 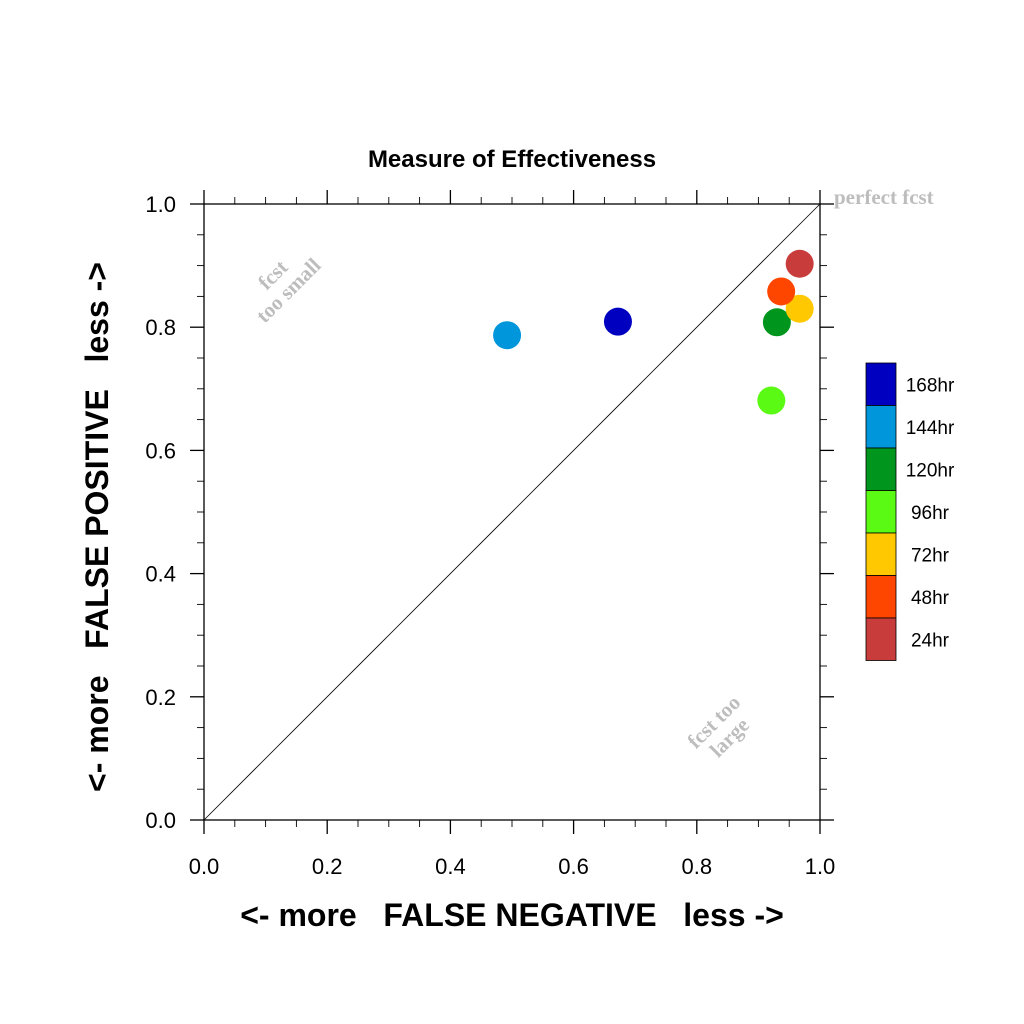 What do you see at coordinates (512, 159) in the screenshot?
I see `chart-title: Measure of Effectiveness` at bounding box center [512, 159].